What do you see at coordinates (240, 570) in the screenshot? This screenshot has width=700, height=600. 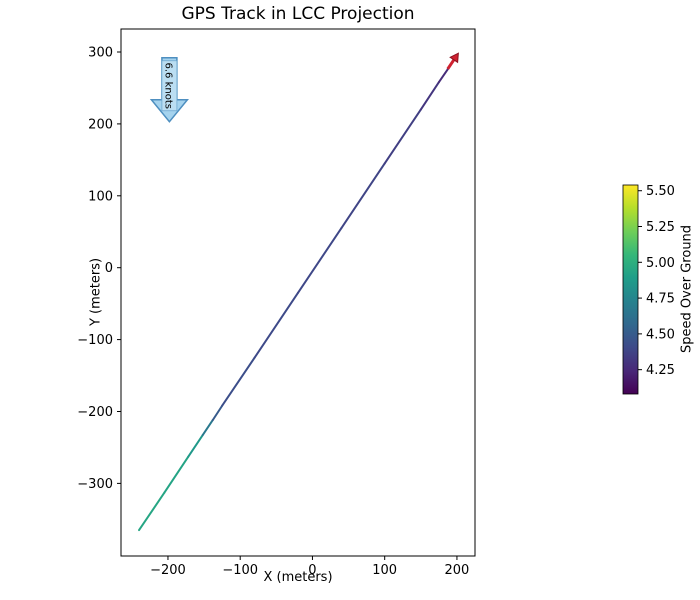 I see `x-tick-label: −100` at bounding box center [240, 570].